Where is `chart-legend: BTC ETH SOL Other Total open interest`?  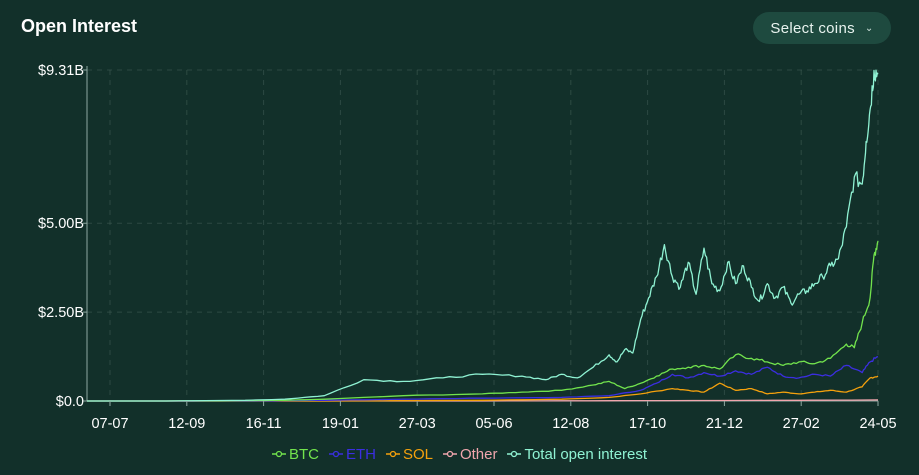 chart-legend: BTC ETH SOL Other Total open interest is located at coordinates (459, 454).